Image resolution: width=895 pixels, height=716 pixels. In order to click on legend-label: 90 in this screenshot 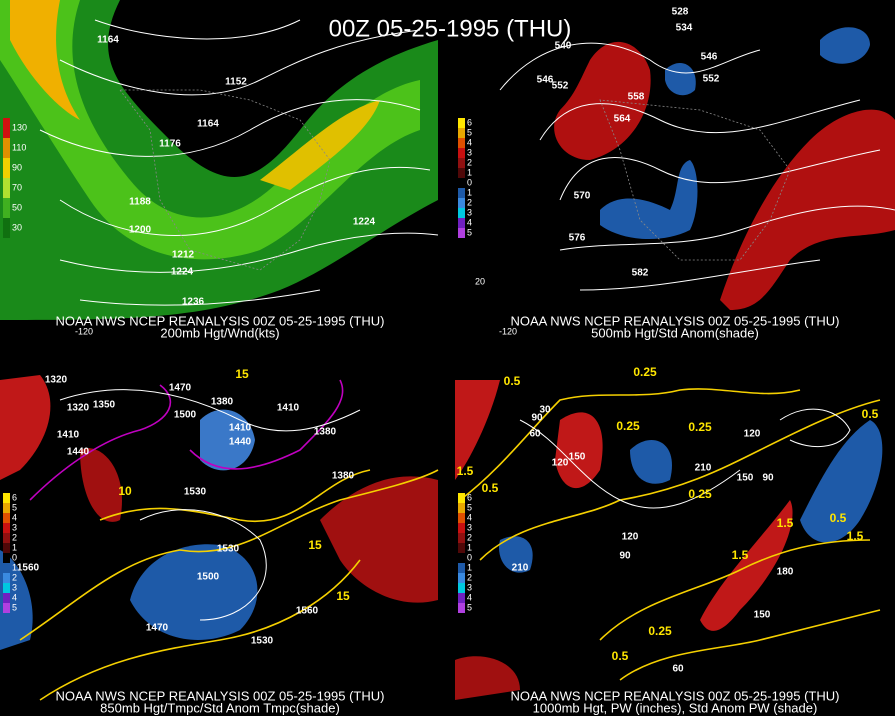, I will do `click(17, 167)`.